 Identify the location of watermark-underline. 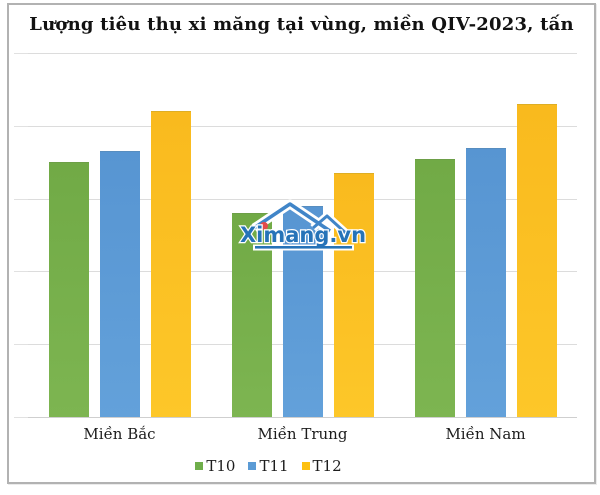
(303, 247).